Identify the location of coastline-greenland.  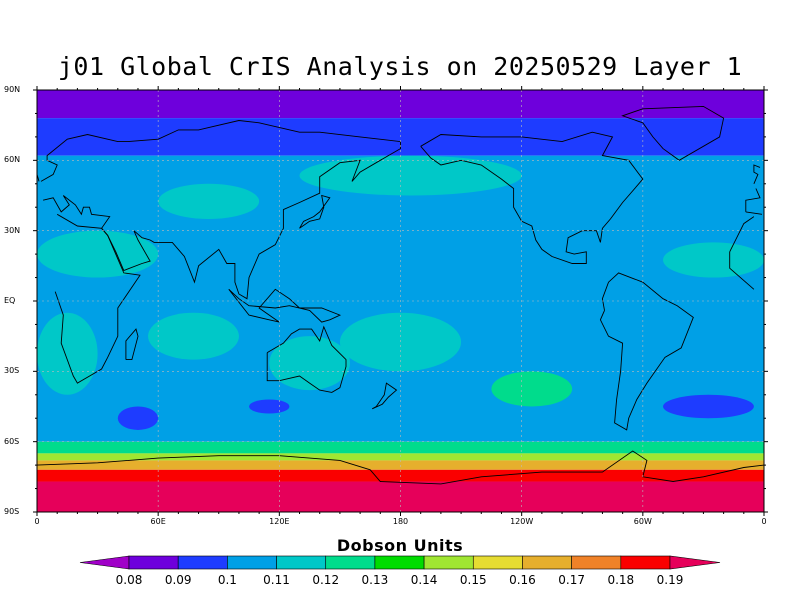
(673, 133).